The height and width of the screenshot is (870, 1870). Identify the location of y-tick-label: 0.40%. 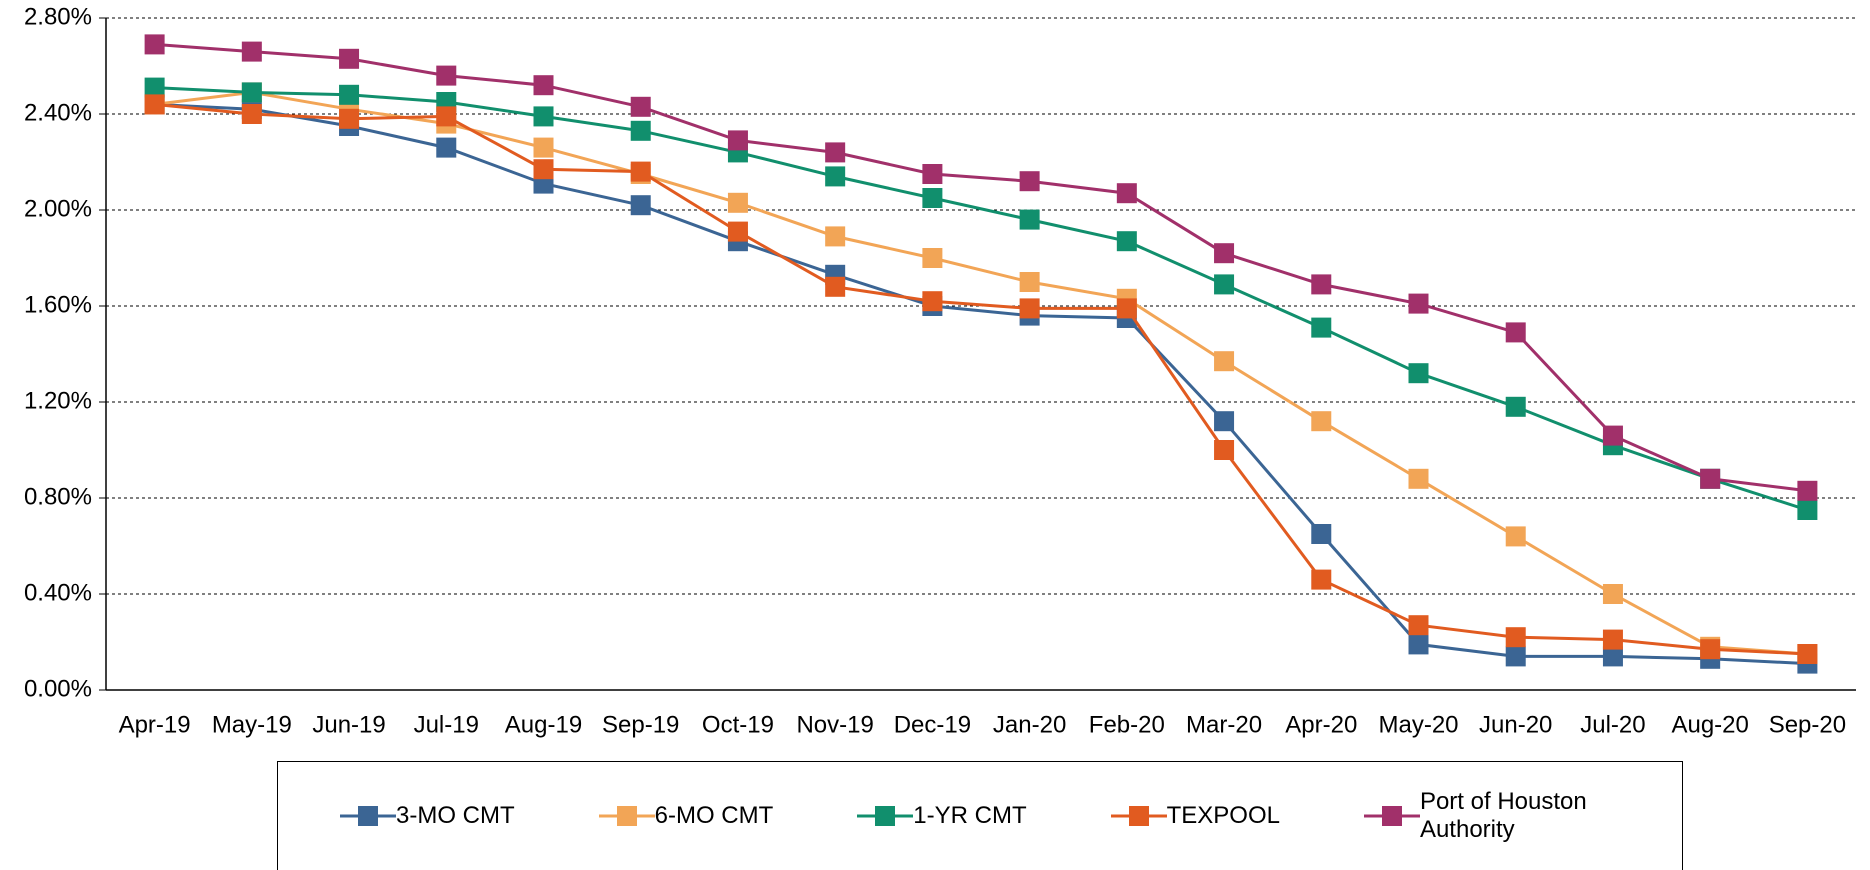
(58, 592).